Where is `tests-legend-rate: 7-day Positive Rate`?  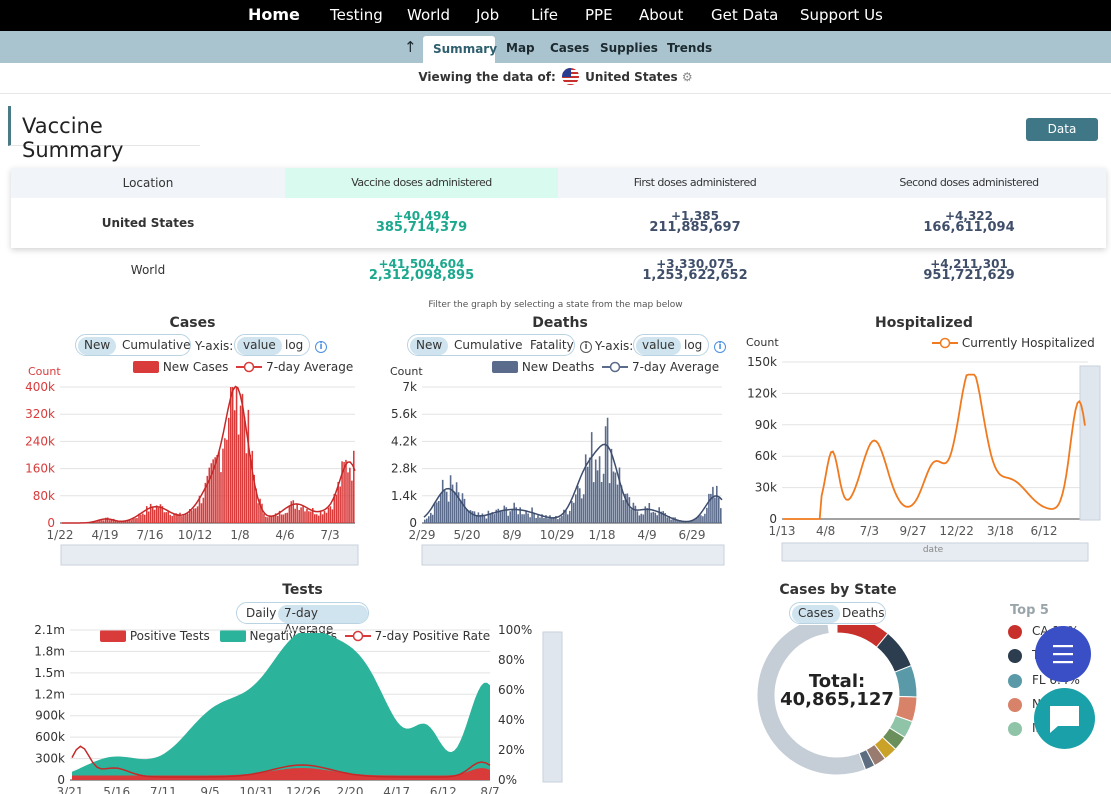
tests-legend-rate: 7-day Positive Rate is located at coordinates (432, 636).